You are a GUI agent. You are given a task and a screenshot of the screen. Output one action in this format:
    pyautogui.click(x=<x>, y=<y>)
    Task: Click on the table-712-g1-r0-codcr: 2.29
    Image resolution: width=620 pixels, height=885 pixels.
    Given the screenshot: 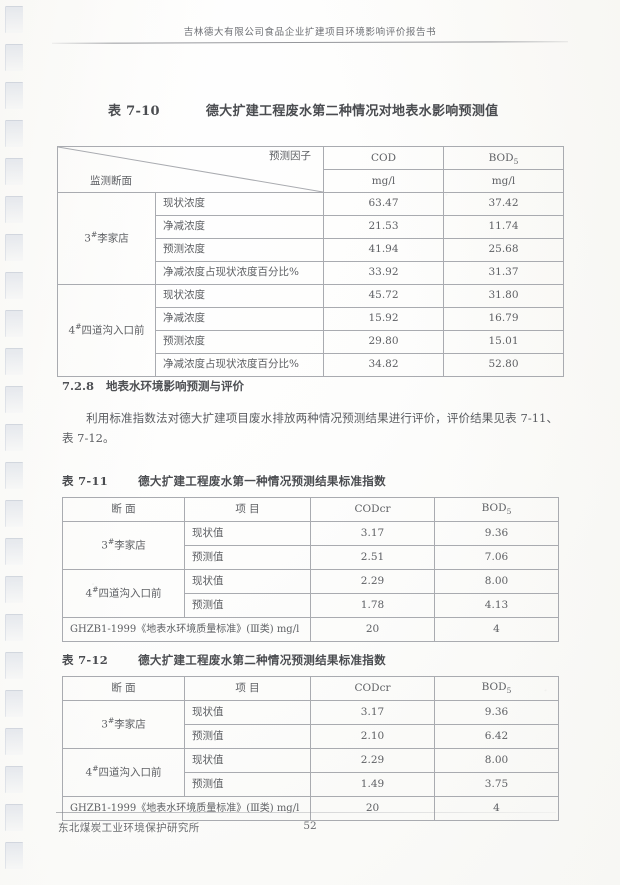 What is the action you would take?
    pyautogui.click(x=372, y=760)
    